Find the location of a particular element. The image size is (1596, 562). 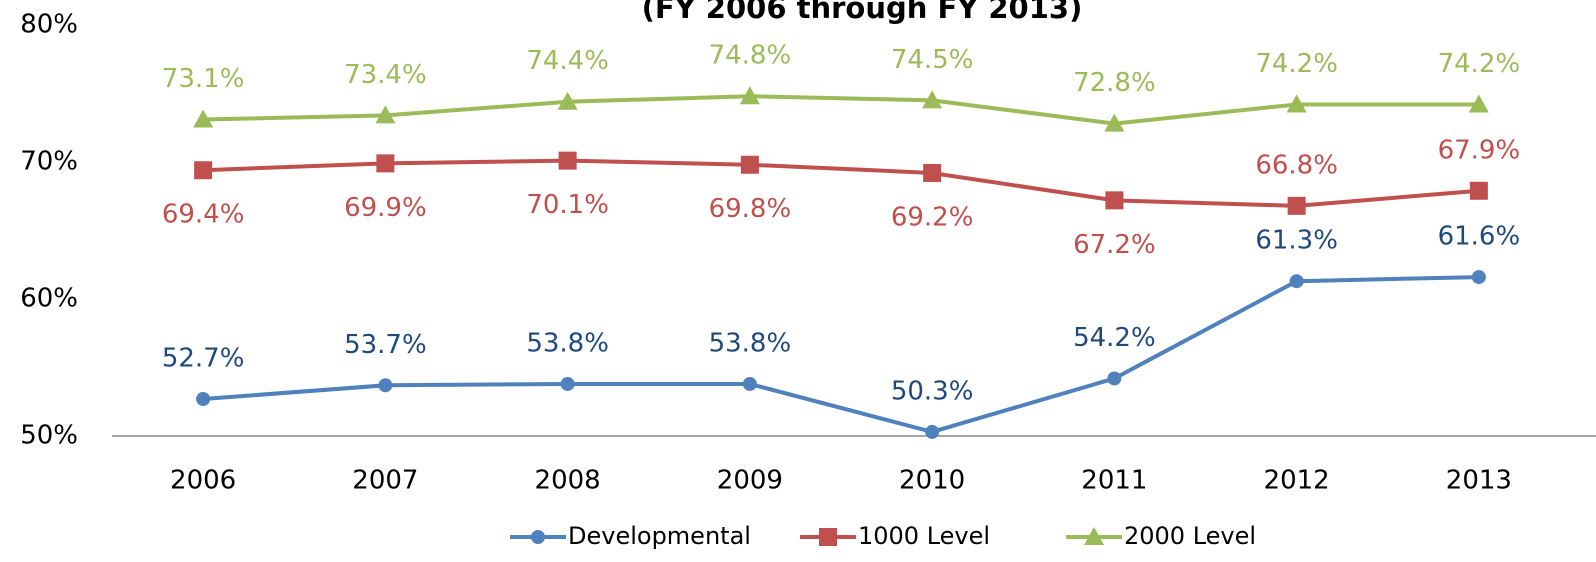

data-label: 67.2% is located at coordinates (1114, 245).